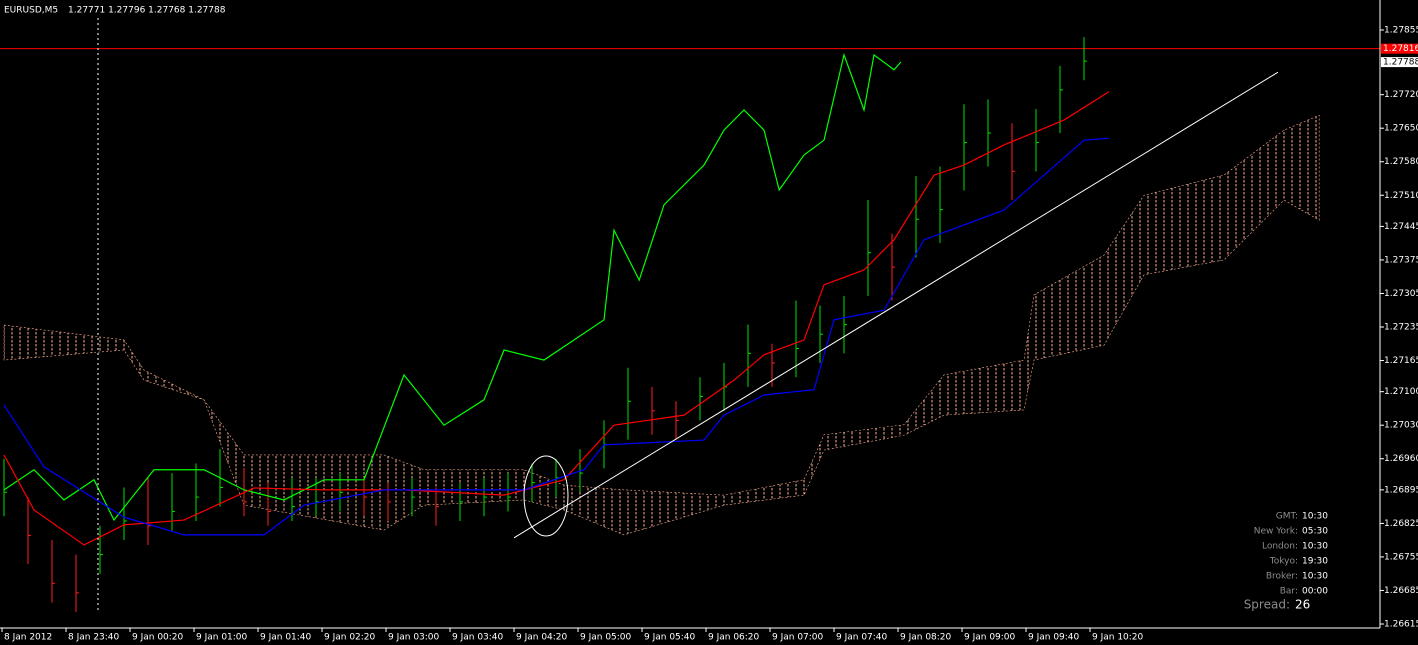 This screenshot has height=645, width=1418. What do you see at coordinates (926, 638) in the screenshot?
I see `x-tick-label: 9 Jan 08:20` at bounding box center [926, 638].